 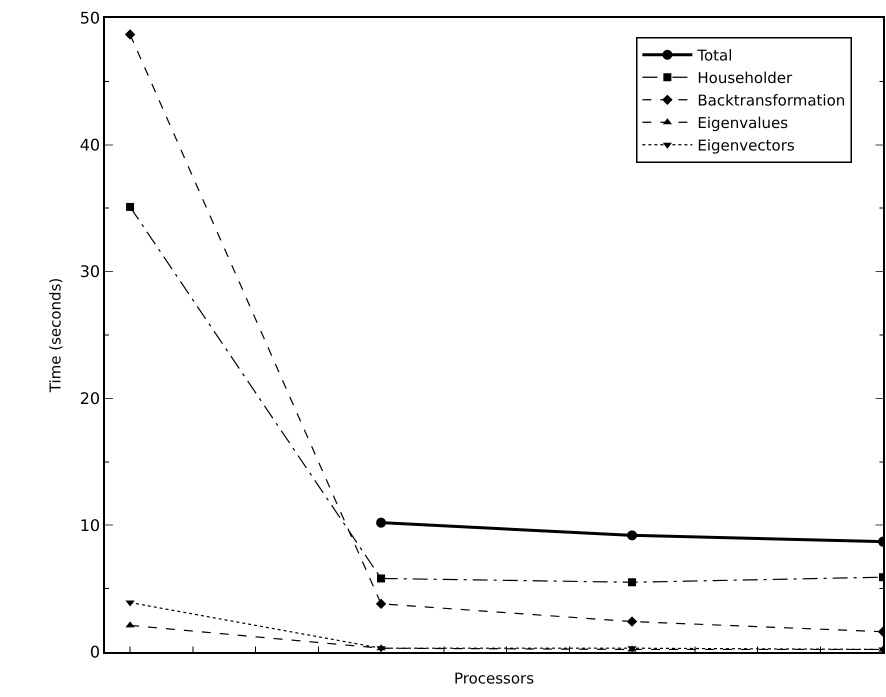 I want to click on y-tick-label: 40, so click(x=90, y=144).